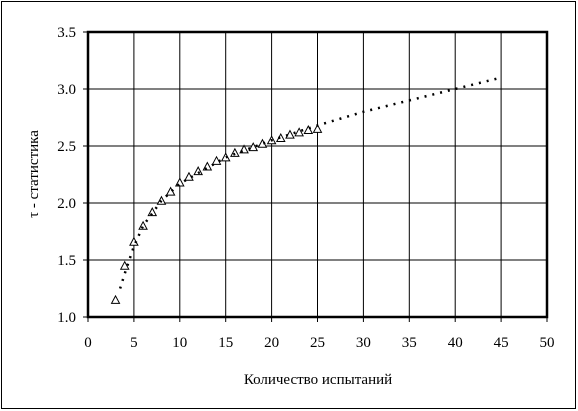 Image resolution: width=578 pixels, height=411 pixels. Describe the element at coordinates (66, 318) in the screenshot. I see `y-tick-label: 1.0` at that location.